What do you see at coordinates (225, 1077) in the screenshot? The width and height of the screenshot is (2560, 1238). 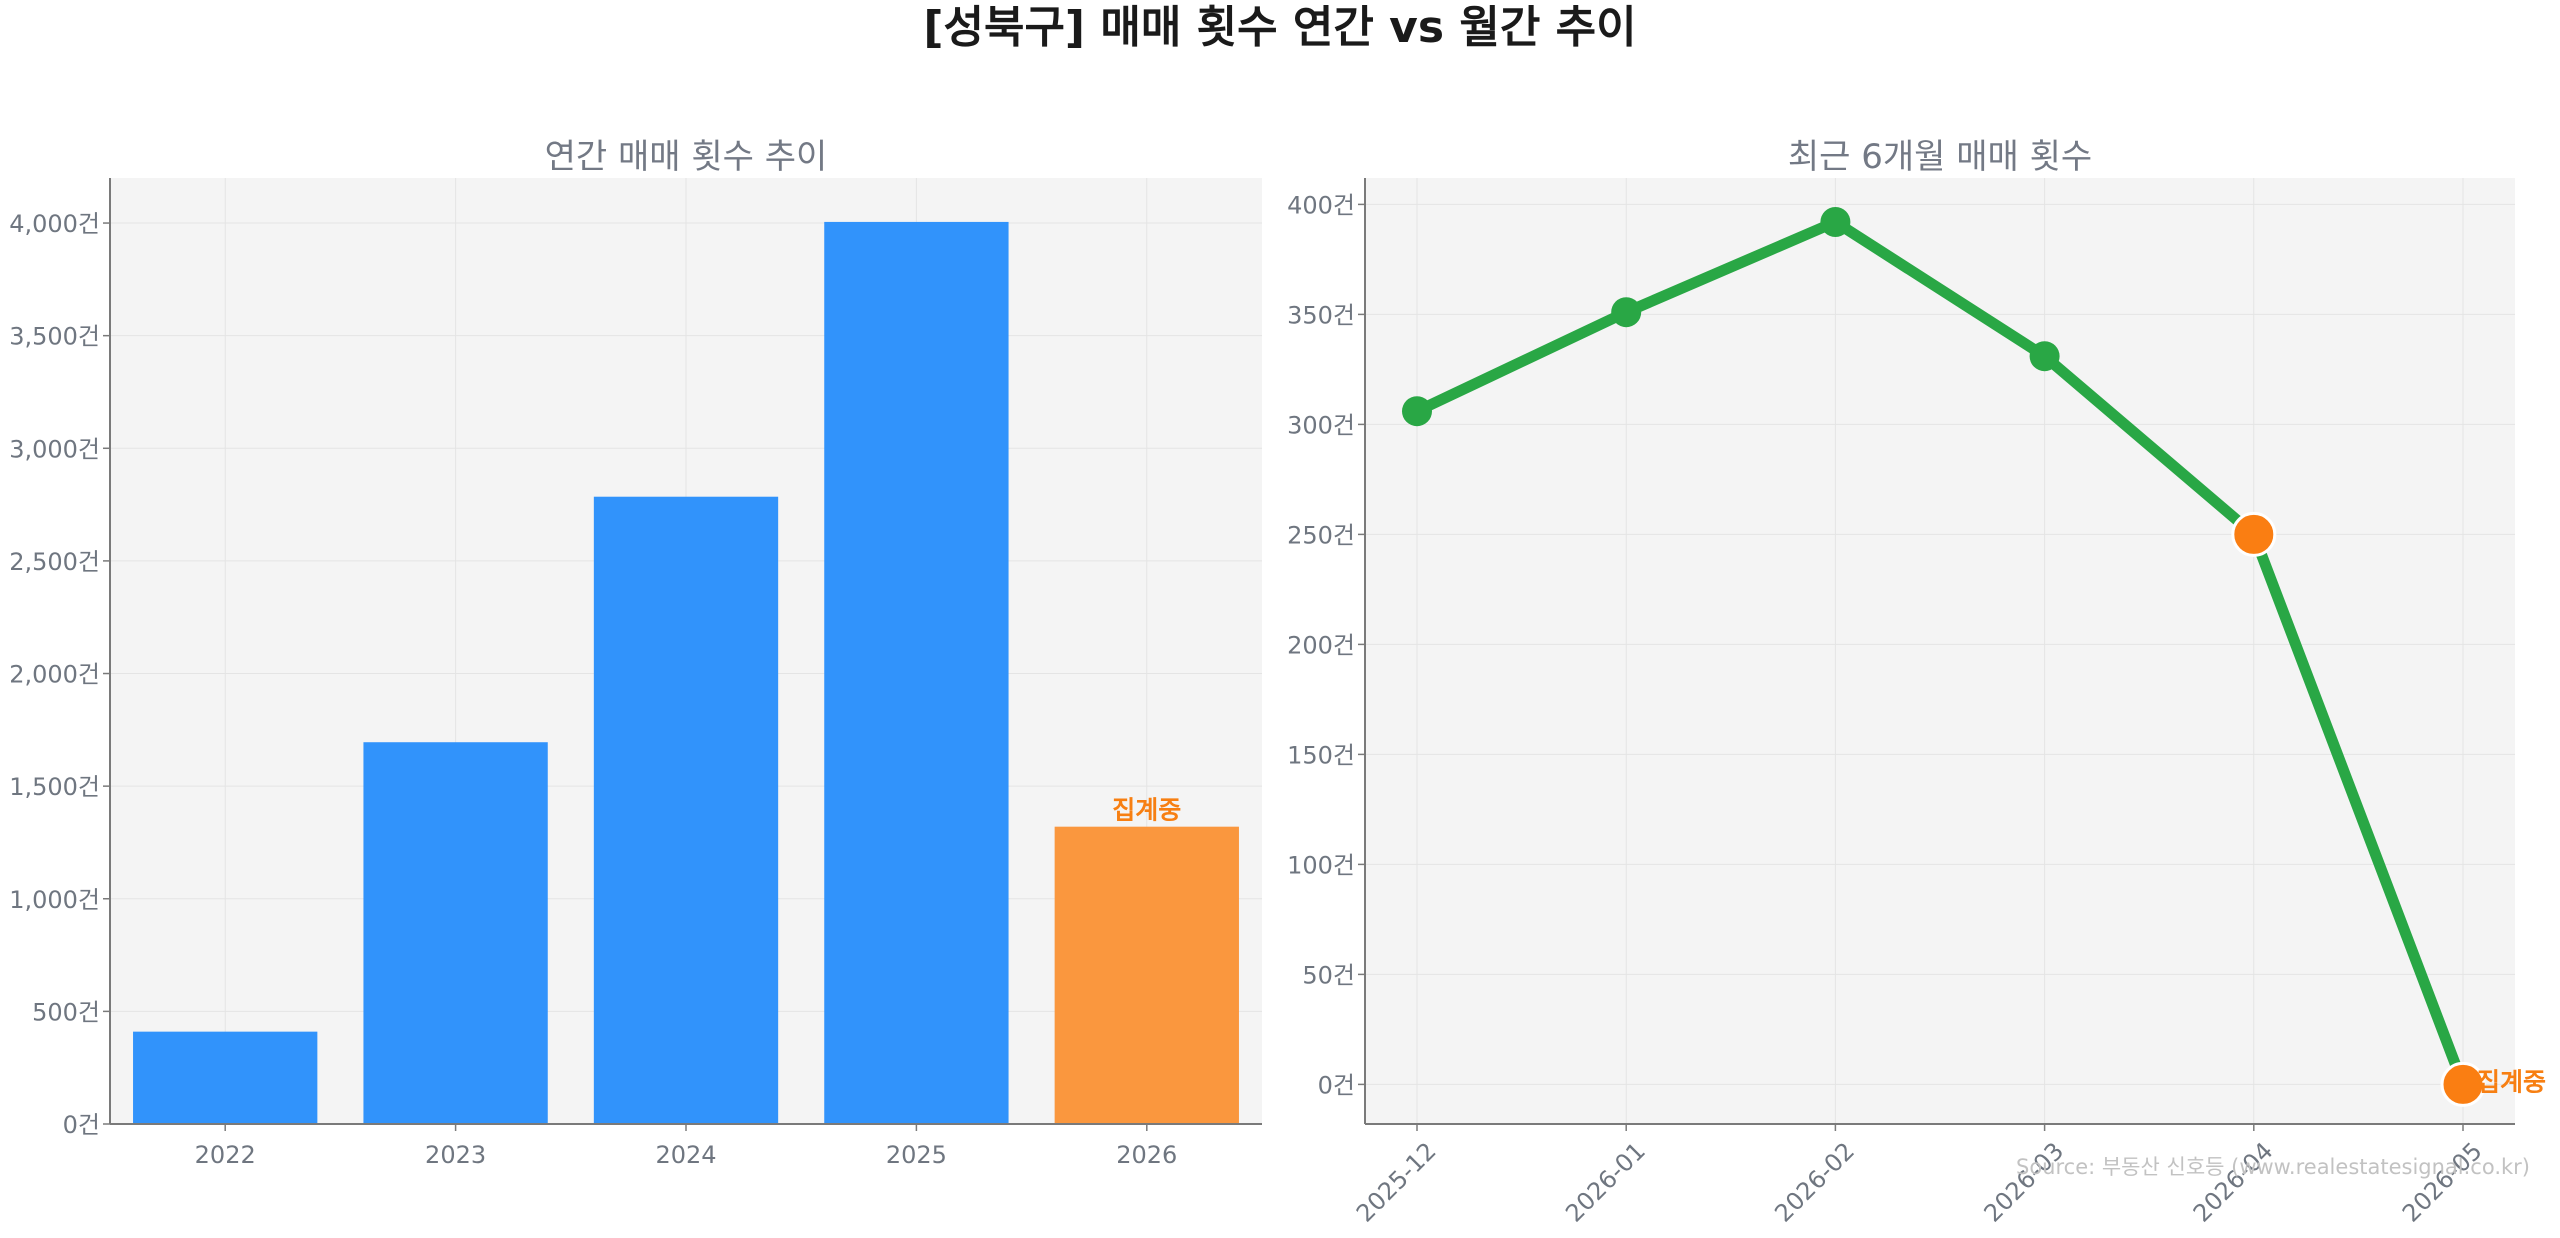 I see `annual-bar-2022` at bounding box center [225, 1077].